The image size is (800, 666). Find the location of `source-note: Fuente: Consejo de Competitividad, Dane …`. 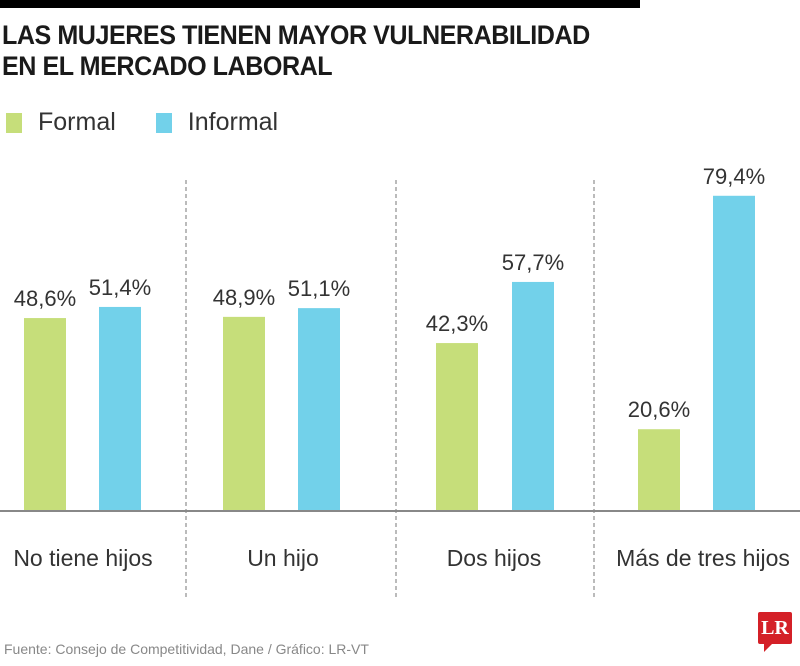

source-note: Fuente: Consejo de Competitividad, Dane … is located at coordinates (186, 649).